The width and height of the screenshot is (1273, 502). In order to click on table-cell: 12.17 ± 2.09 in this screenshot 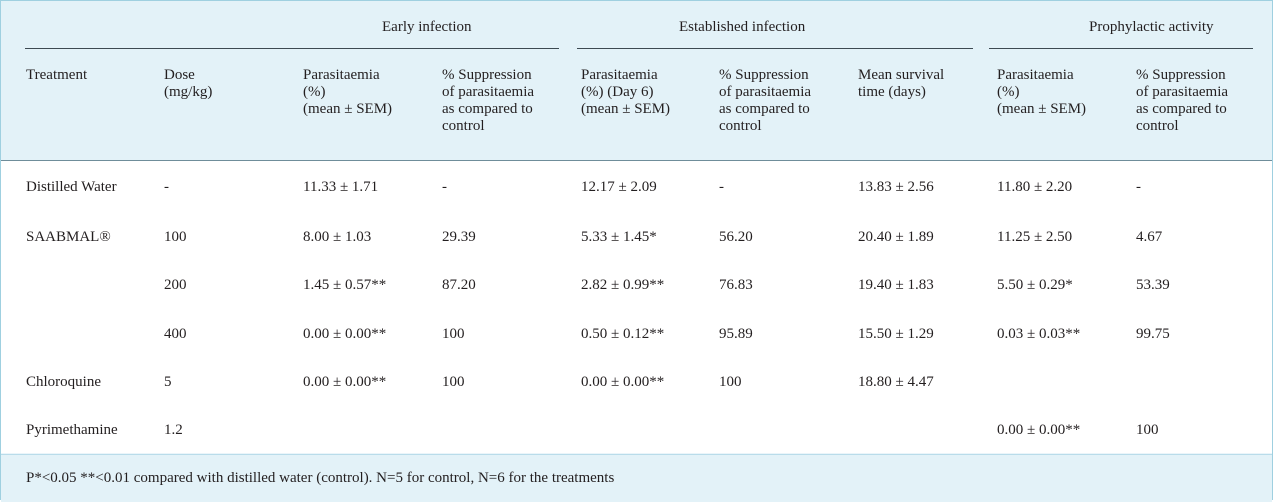, I will do `click(619, 187)`.